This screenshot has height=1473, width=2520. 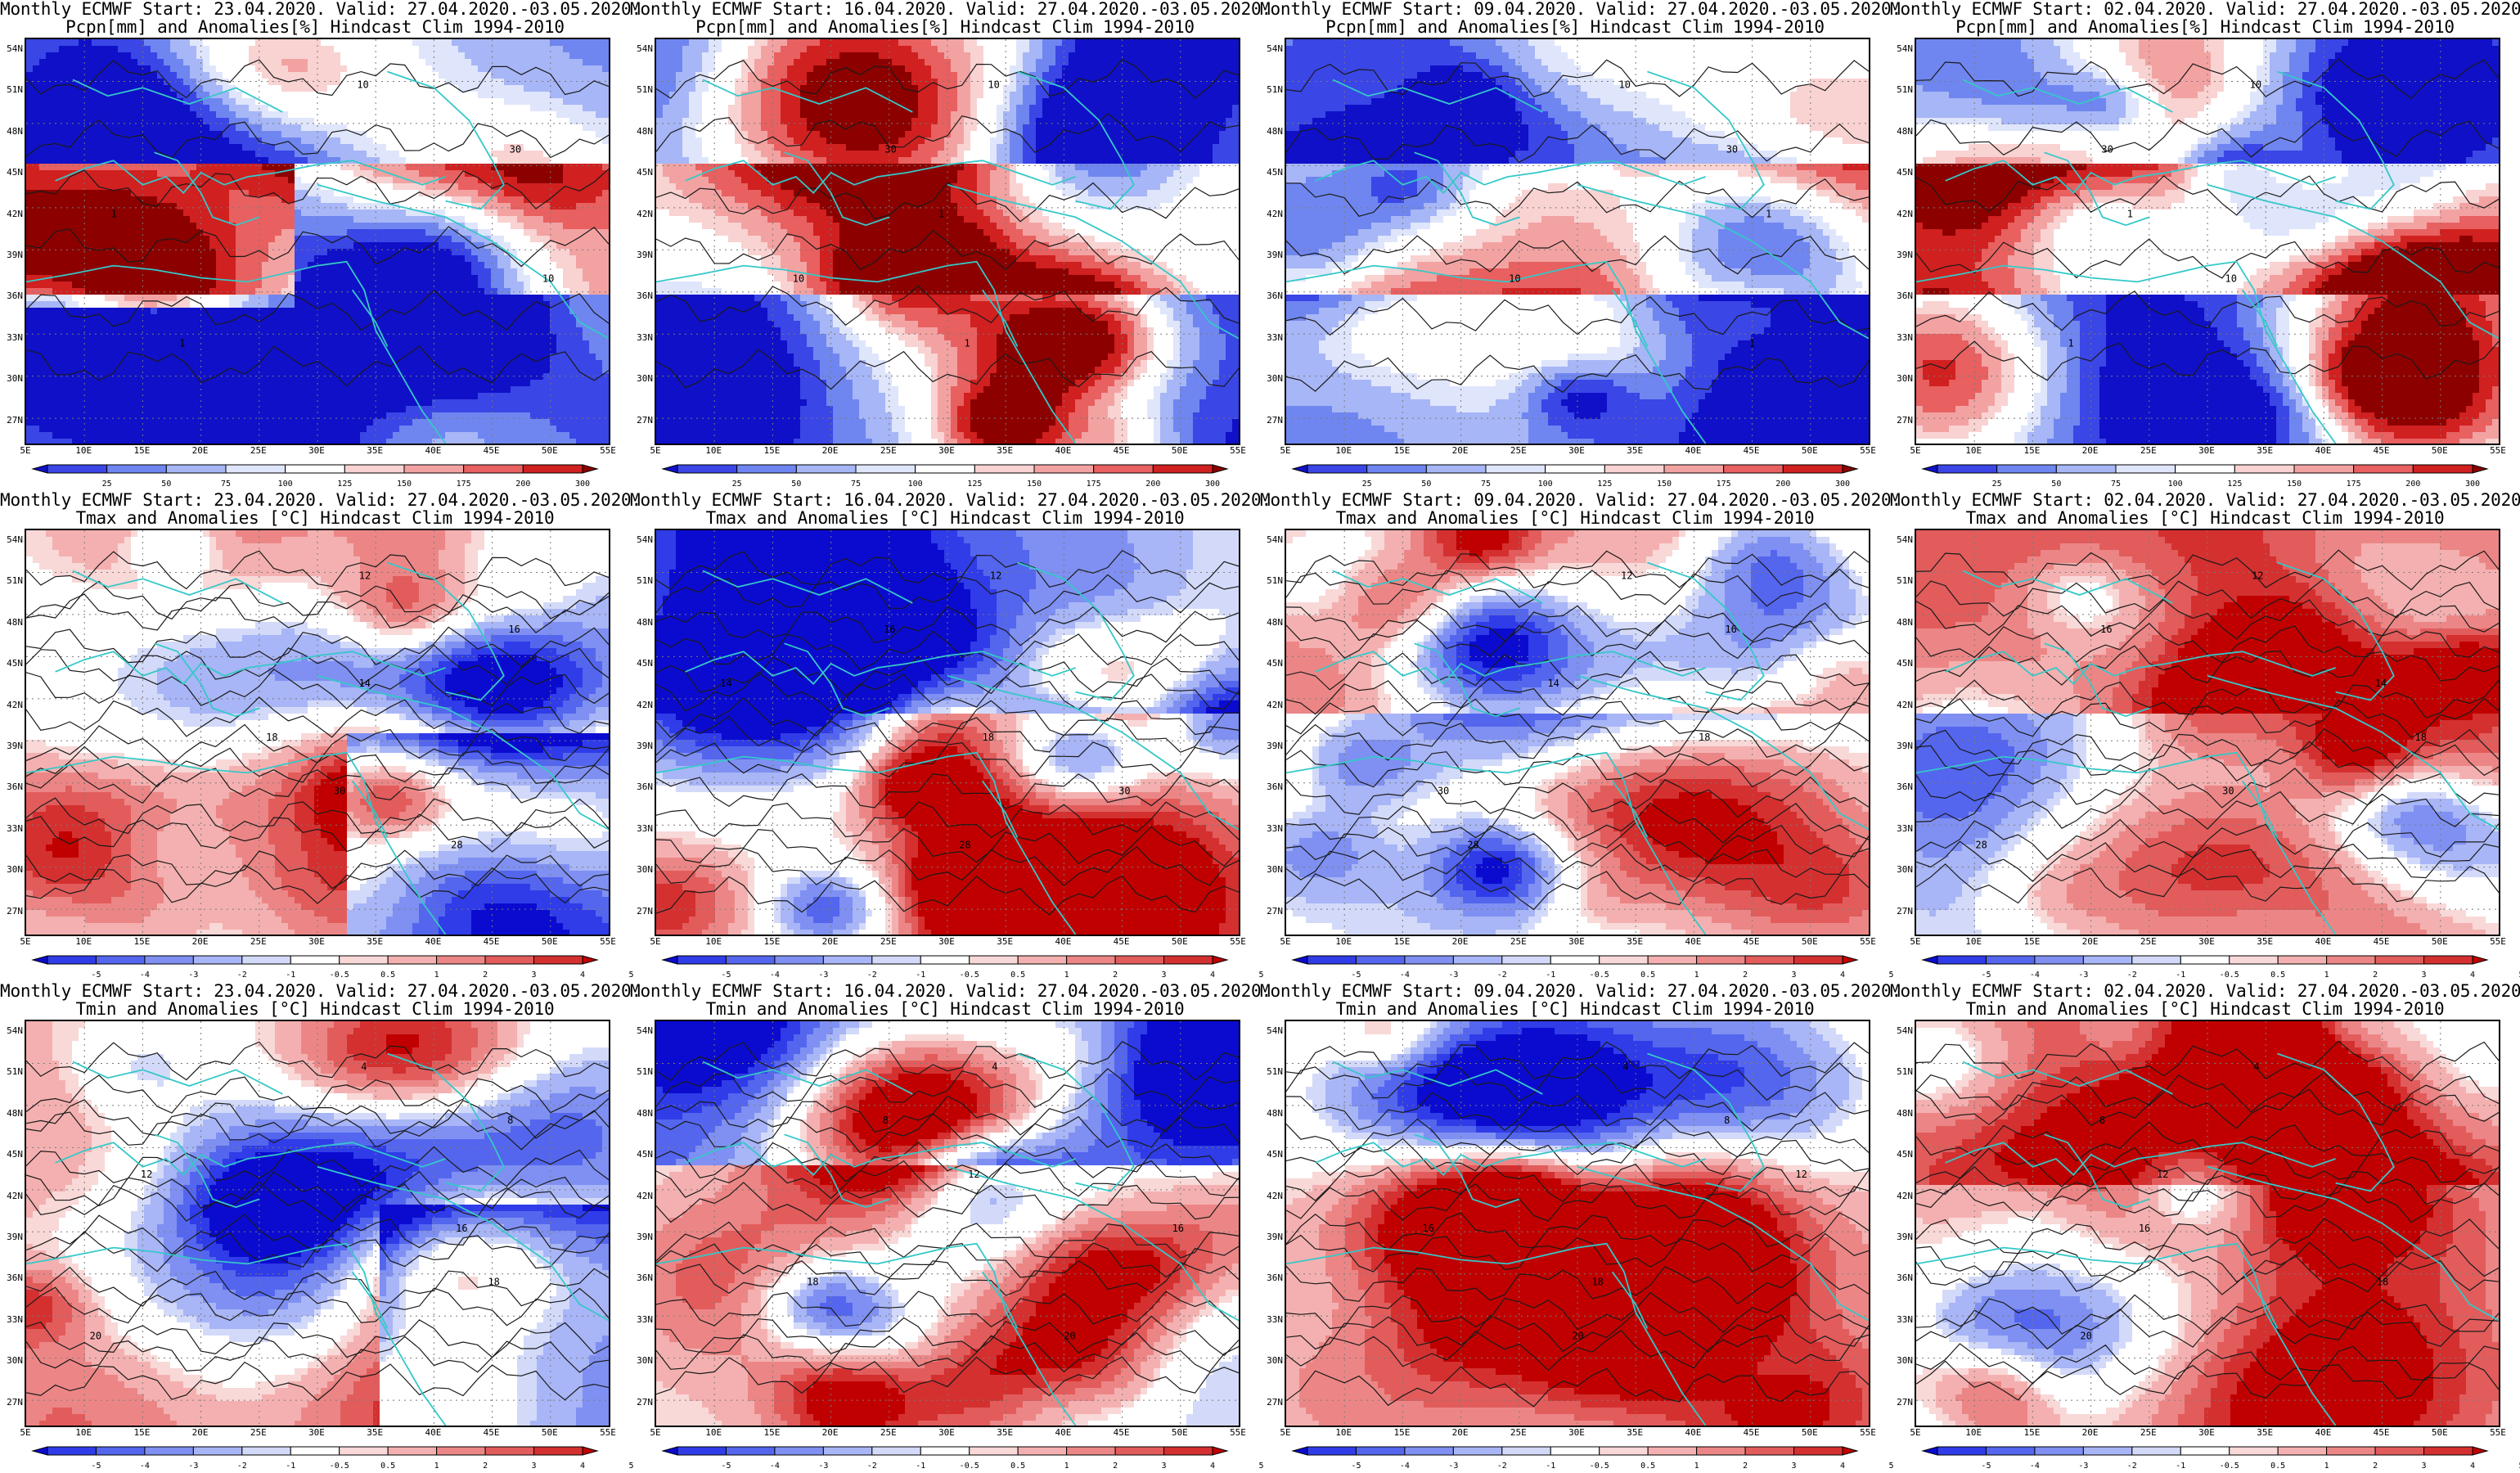 I want to click on lat-tick-label: 54N, so click(x=642, y=49).